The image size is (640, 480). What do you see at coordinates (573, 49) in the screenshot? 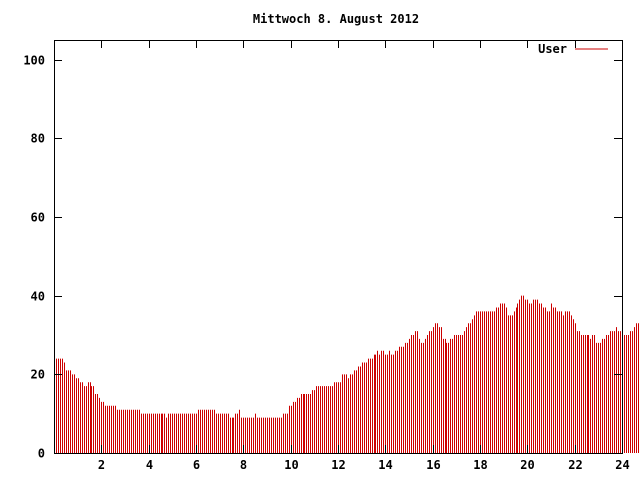
I see `legend: User` at bounding box center [573, 49].